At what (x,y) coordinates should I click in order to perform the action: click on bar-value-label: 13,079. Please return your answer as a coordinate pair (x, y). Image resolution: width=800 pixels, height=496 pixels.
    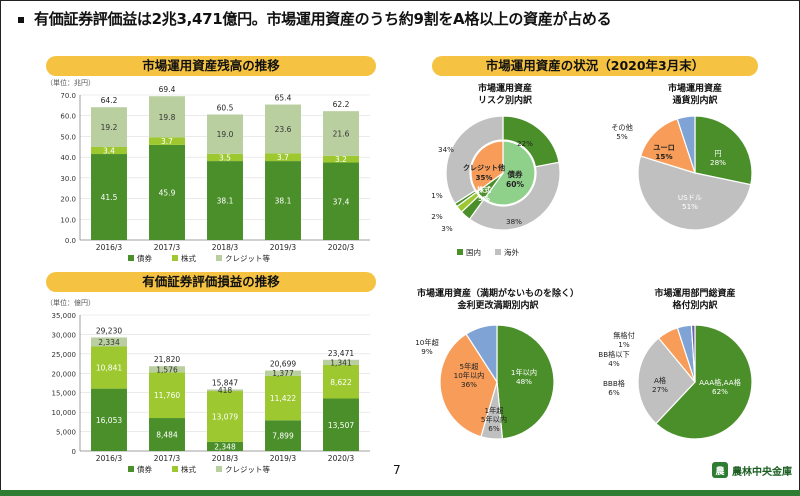
    Looking at the image, I should click on (225, 416).